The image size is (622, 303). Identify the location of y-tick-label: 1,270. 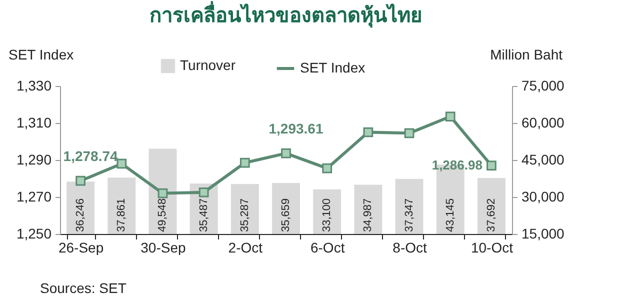
(34, 196).